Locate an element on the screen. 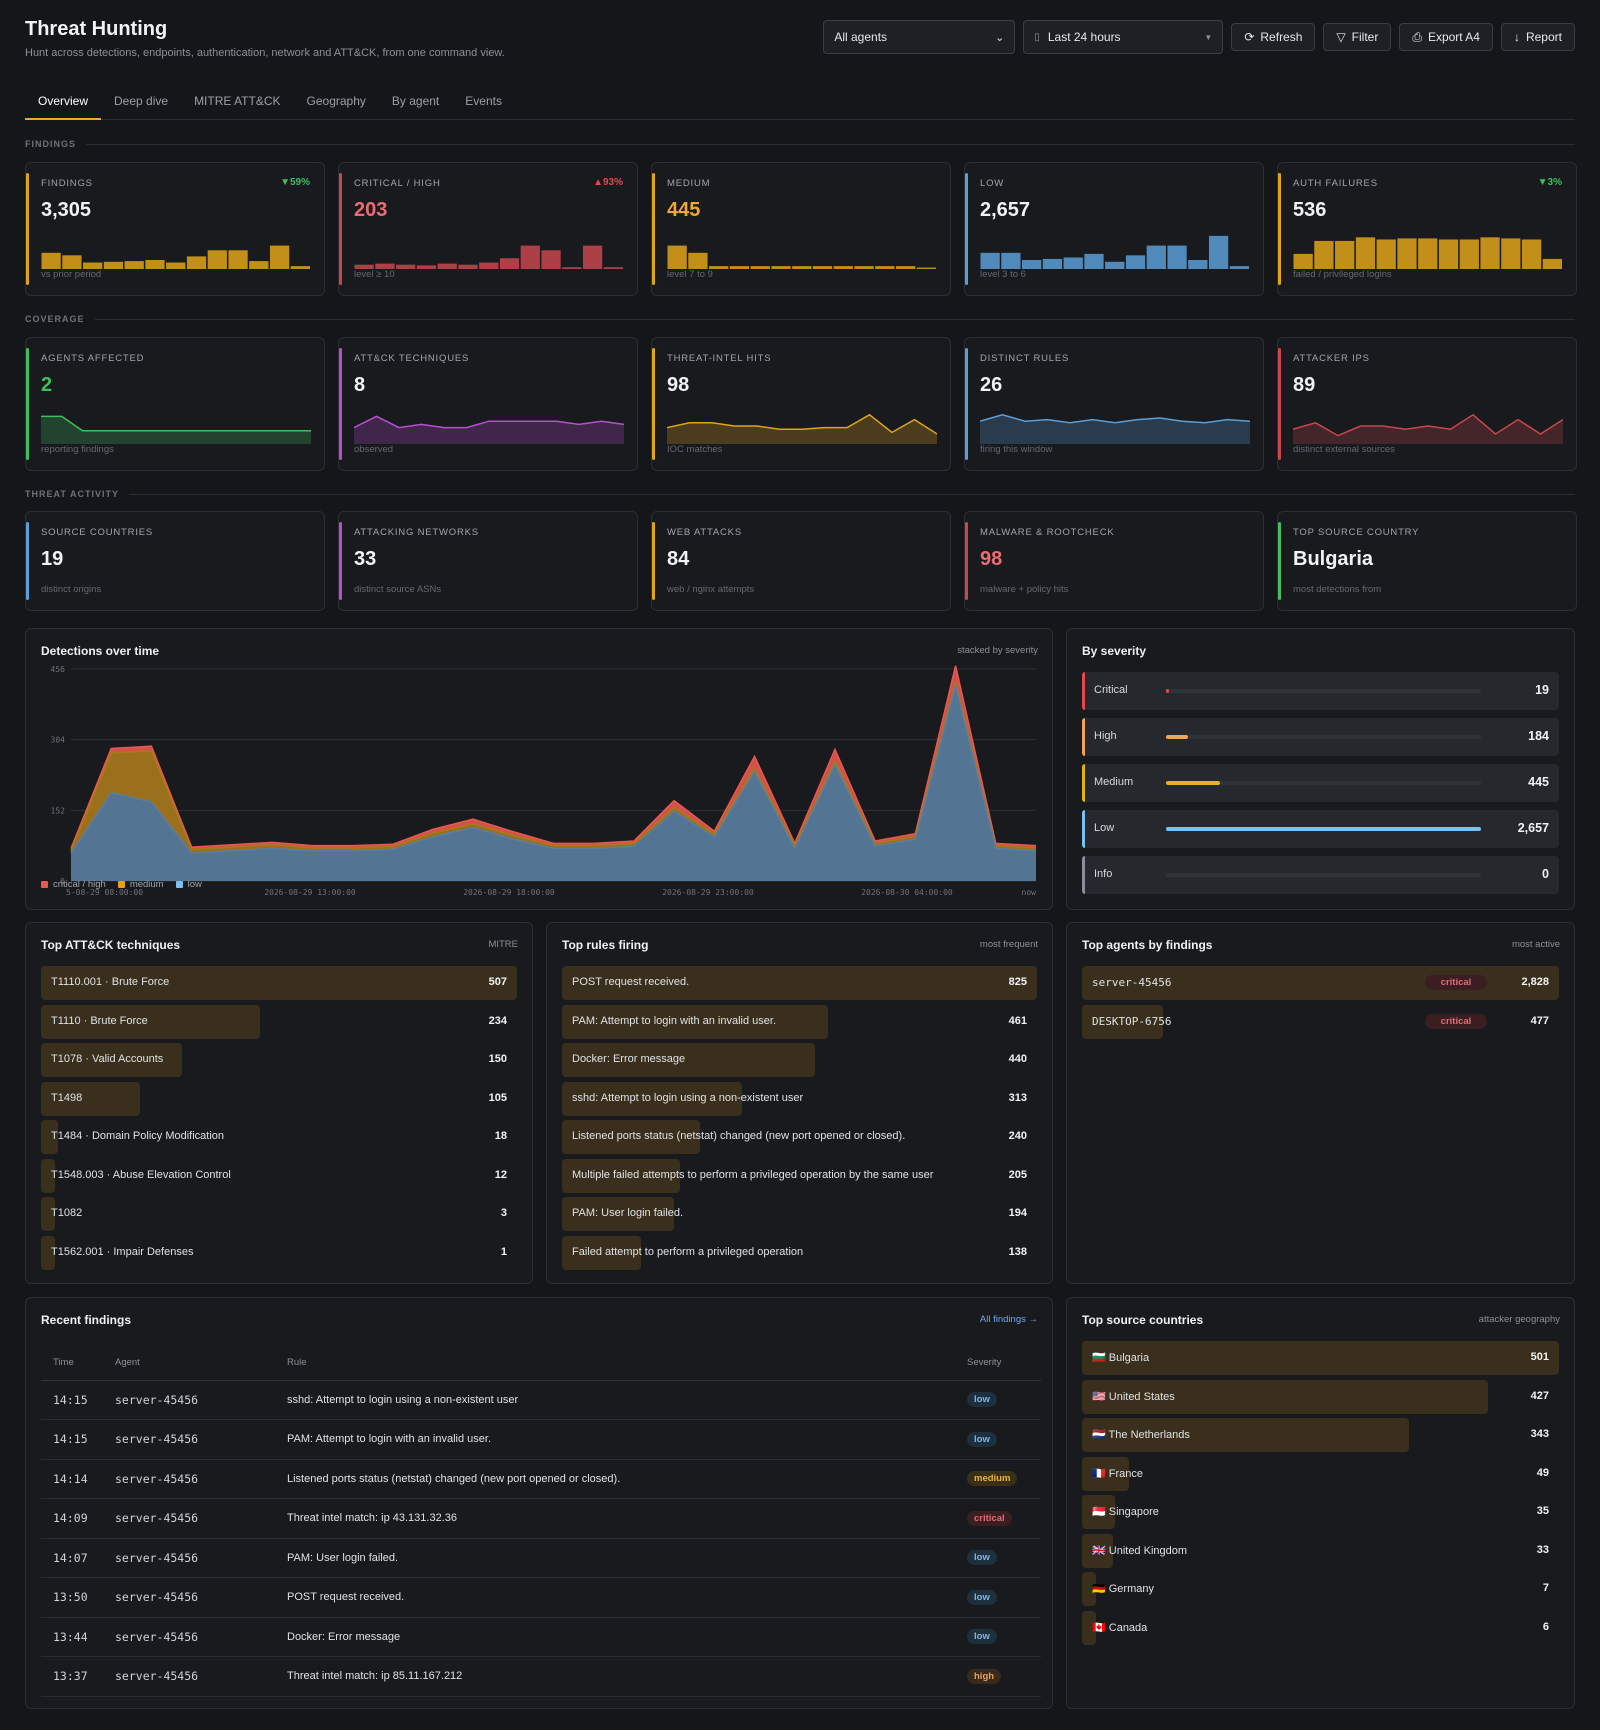 This screenshot has width=1600, height=1730. detections-legend: critical / high medium low is located at coordinates (121, 884).